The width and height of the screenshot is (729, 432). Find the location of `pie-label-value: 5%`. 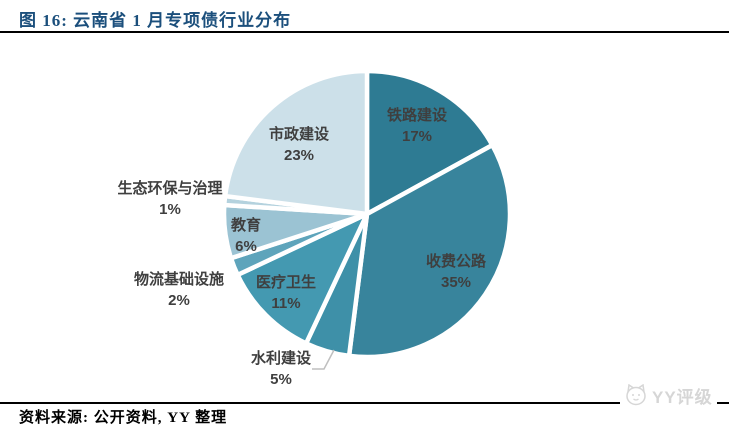

pie-label-value: 5% is located at coordinates (281, 379).